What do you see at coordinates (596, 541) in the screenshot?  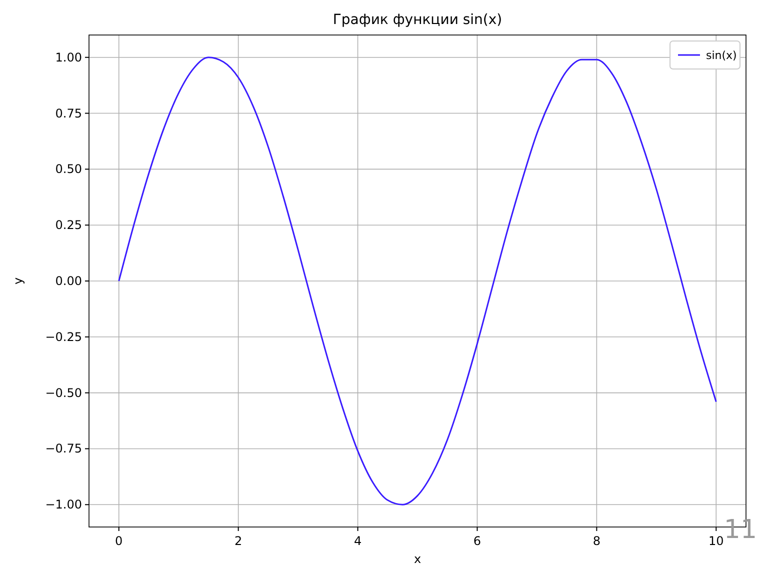 I see `x-tick-label: 8` at bounding box center [596, 541].